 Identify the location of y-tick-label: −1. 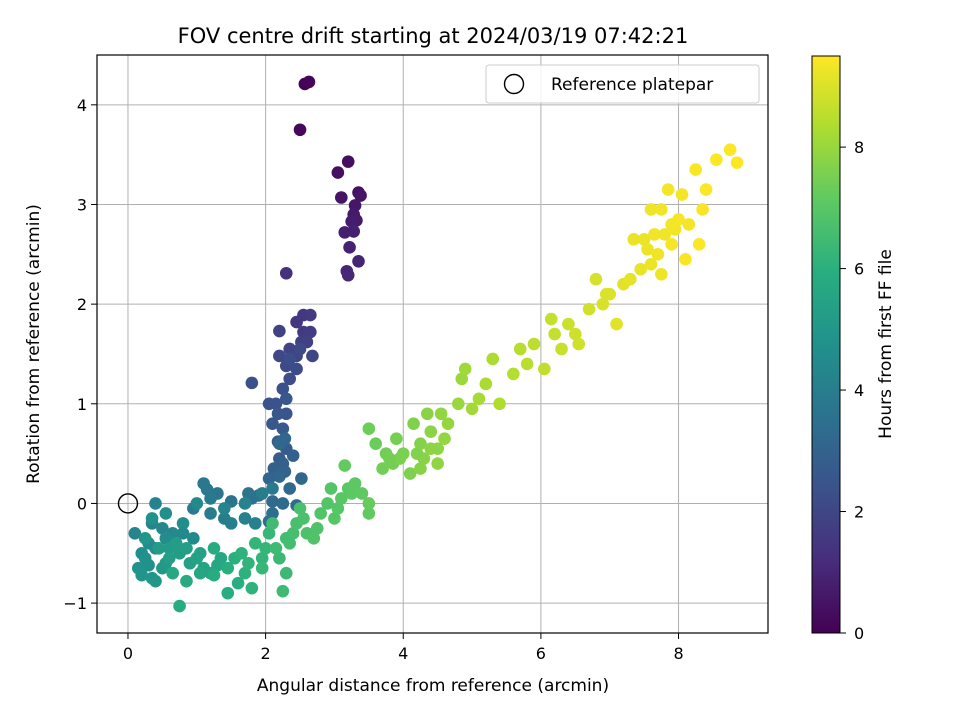
(75, 603).